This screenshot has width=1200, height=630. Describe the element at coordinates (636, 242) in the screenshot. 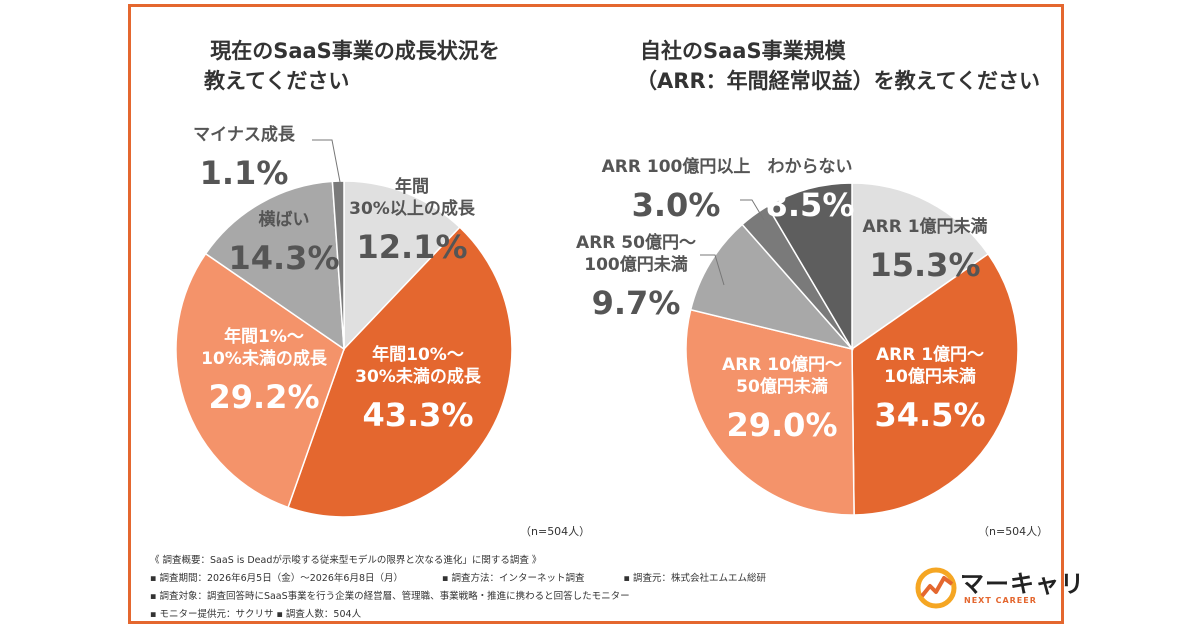

I see `pie-label-1-3-0: ARR 50億円〜` at that location.